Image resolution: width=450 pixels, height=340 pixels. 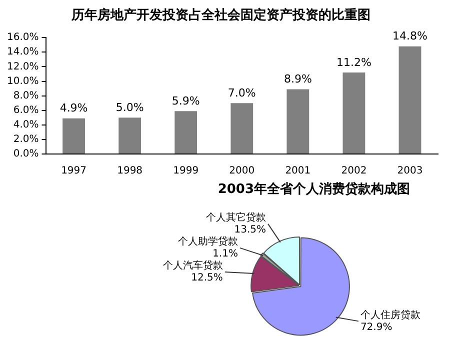 What do you see at coordinates (26, 96) in the screenshot?
I see `y-tick-label: 8.0%` at bounding box center [26, 96].